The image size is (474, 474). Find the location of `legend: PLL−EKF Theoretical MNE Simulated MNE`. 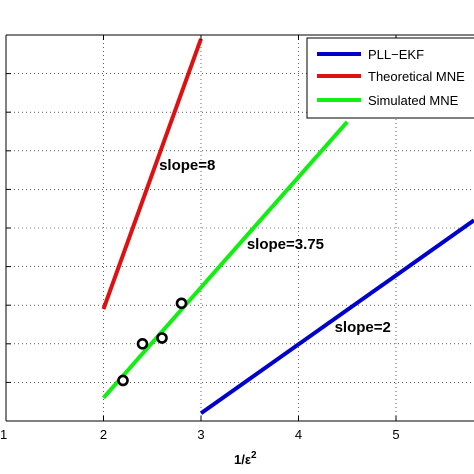

legend: PLL−EKF Theoretical MNE Simulated MNE is located at coordinates (390, 78).